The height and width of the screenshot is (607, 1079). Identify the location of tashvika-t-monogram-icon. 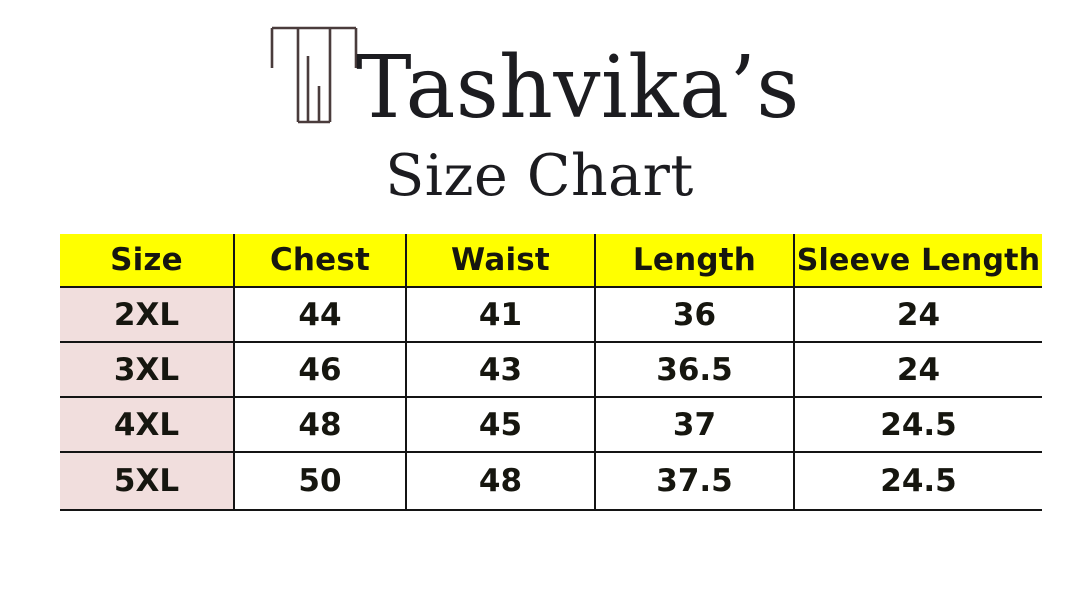
(314, 75).